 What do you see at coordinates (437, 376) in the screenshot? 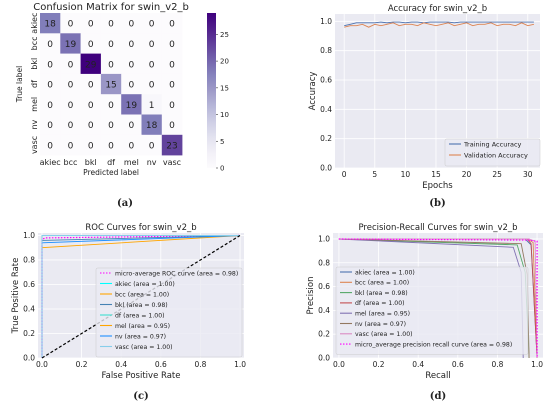
I see `x-axis-label: Recall` at bounding box center [437, 376].